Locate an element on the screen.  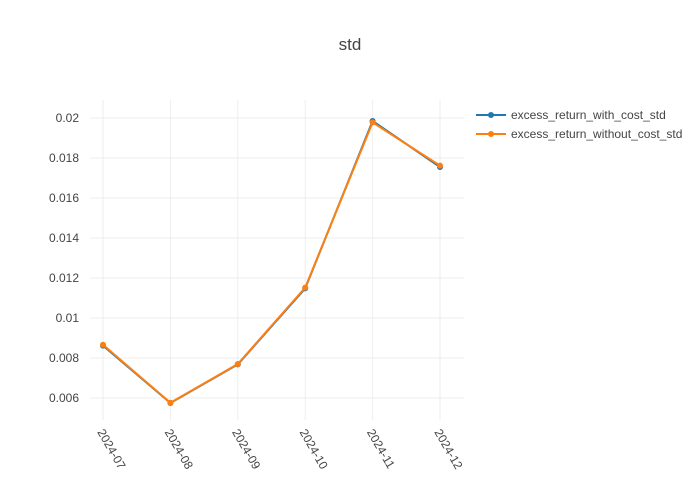
x-tick-label: 2024-11 is located at coordinates (381, 449).